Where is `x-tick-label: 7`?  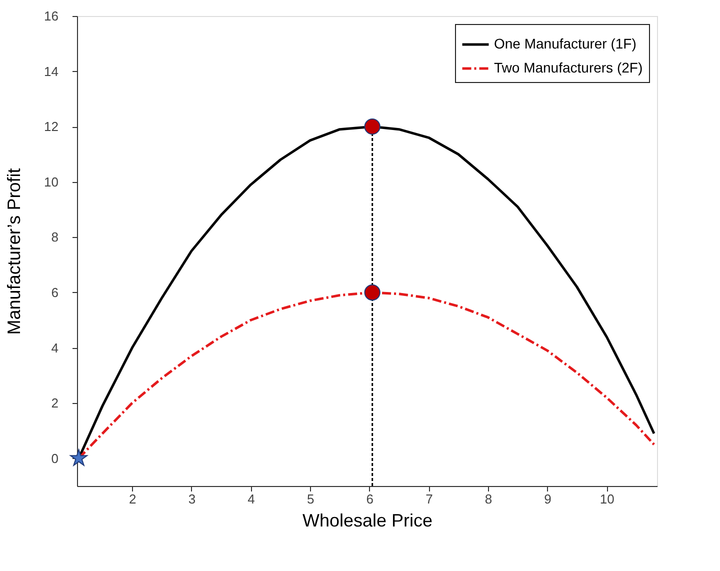 x-tick-label: 7 is located at coordinates (429, 499).